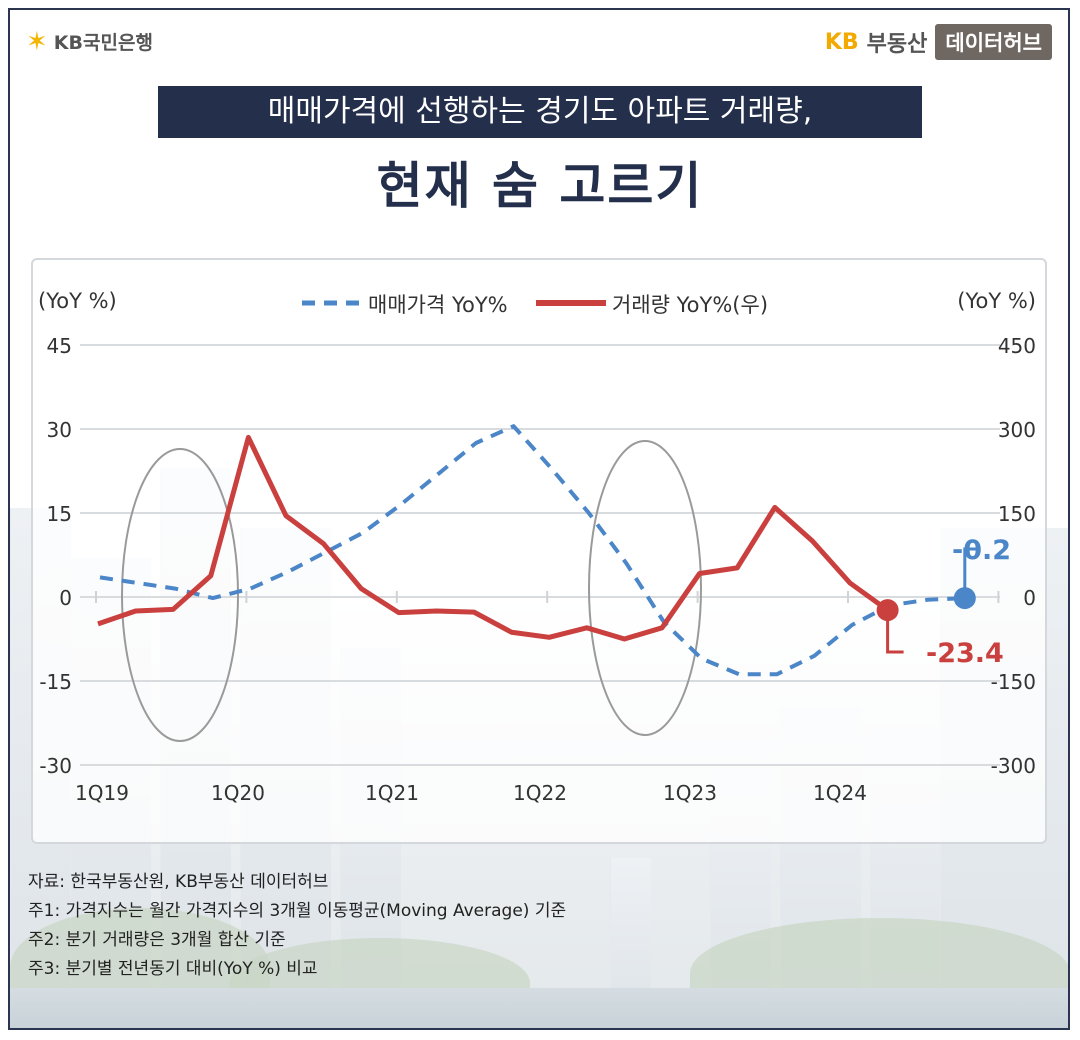  I want to click on datahub-badge: 데이터허브, so click(993, 42).